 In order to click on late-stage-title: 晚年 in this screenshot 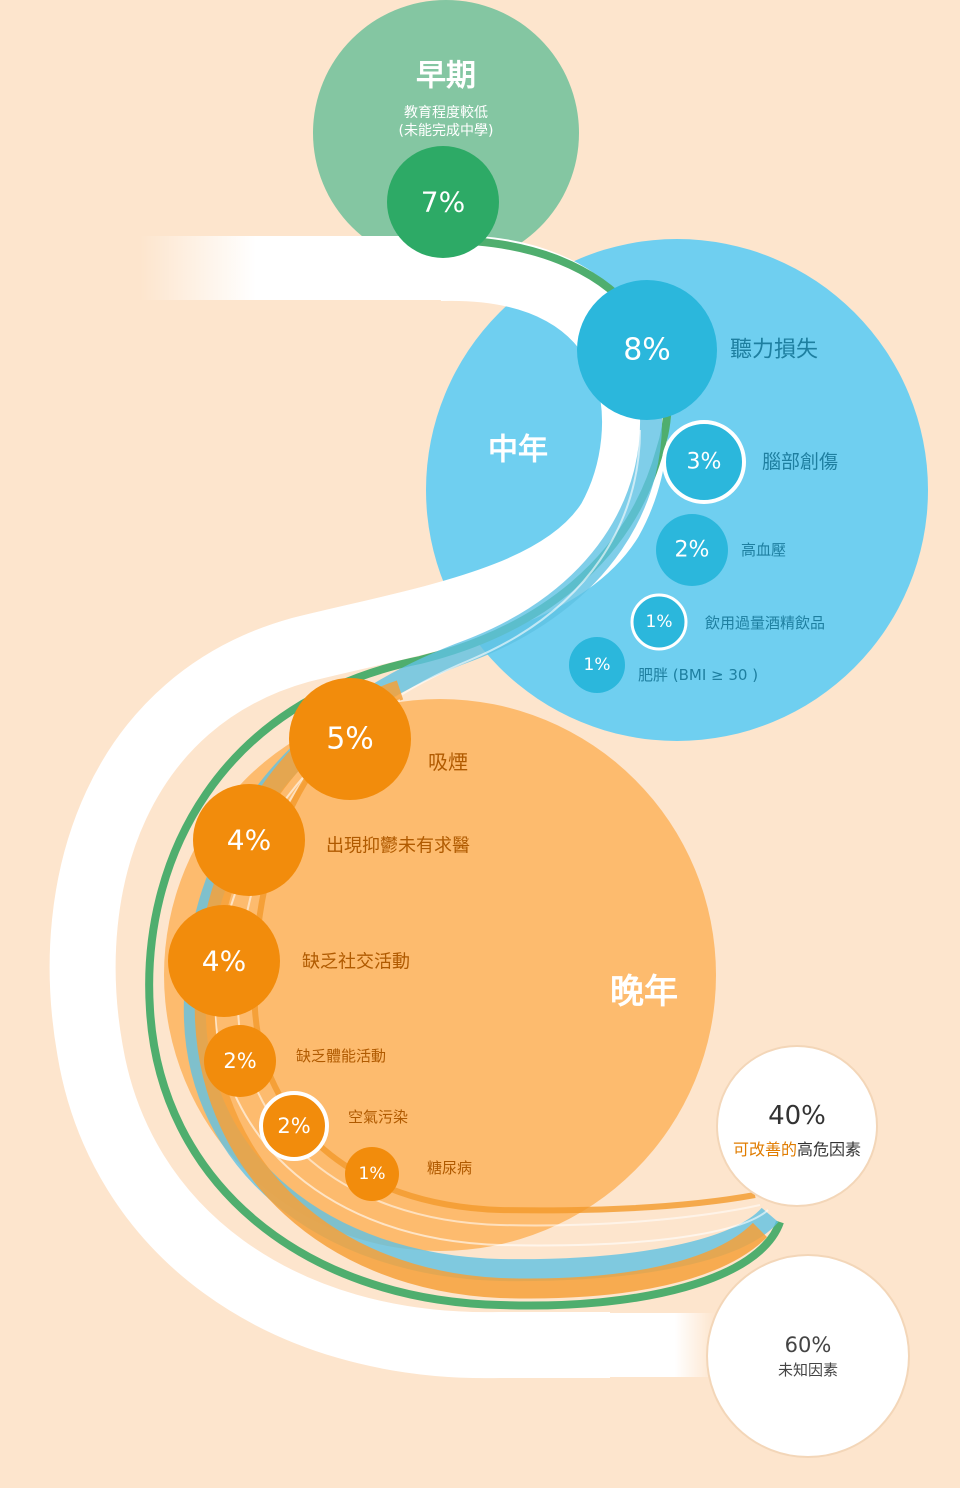, I will do `click(644, 992)`.